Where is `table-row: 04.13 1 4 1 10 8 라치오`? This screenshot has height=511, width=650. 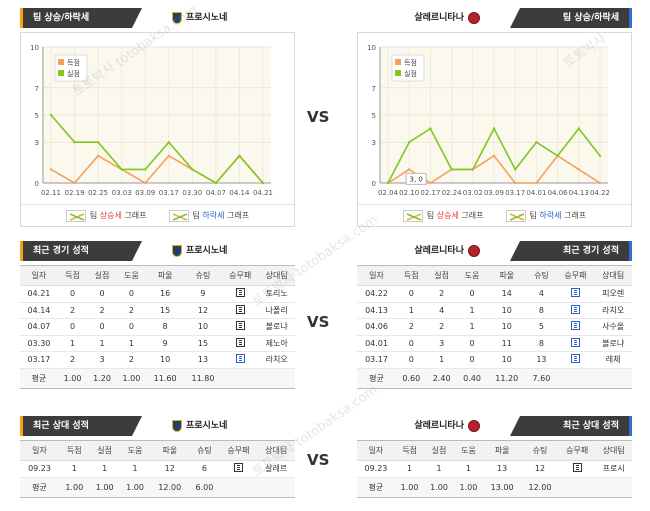
table-row: 04.13 1 4 1 10 8 라치오 is located at coordinates (494, 310).